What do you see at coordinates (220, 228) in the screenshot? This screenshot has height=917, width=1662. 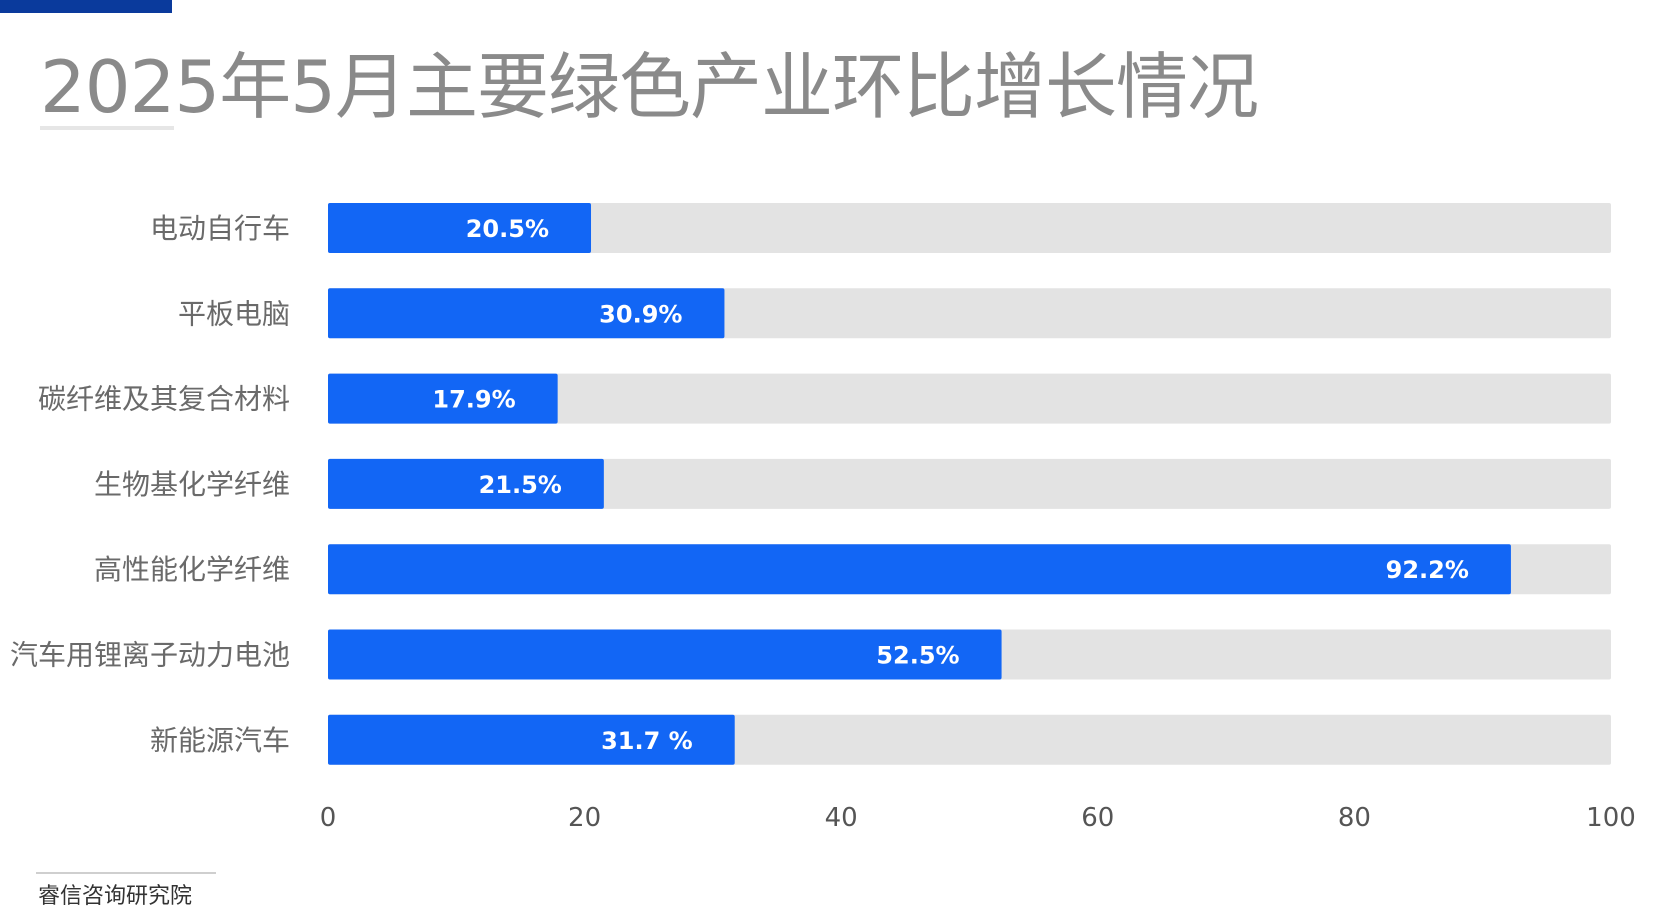 I see `category-label: 电动自行车` at bounding box center [220, 228].